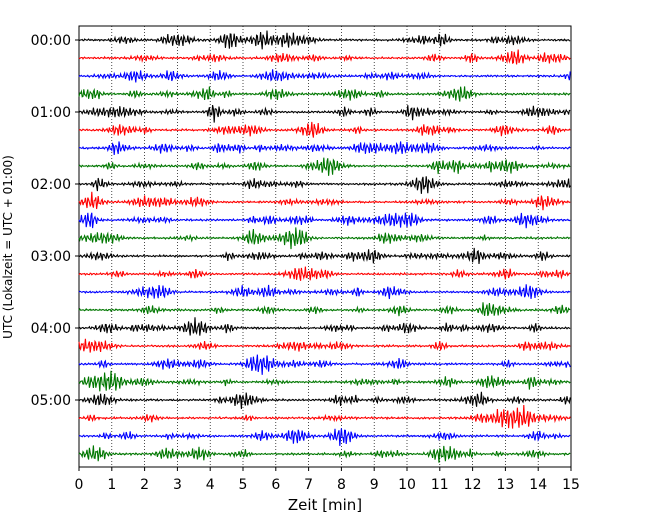  What do you see at coordinates (341, 485) in the screenshot?
I see `x-tick-label: 8` at bounding box center [341, 485].